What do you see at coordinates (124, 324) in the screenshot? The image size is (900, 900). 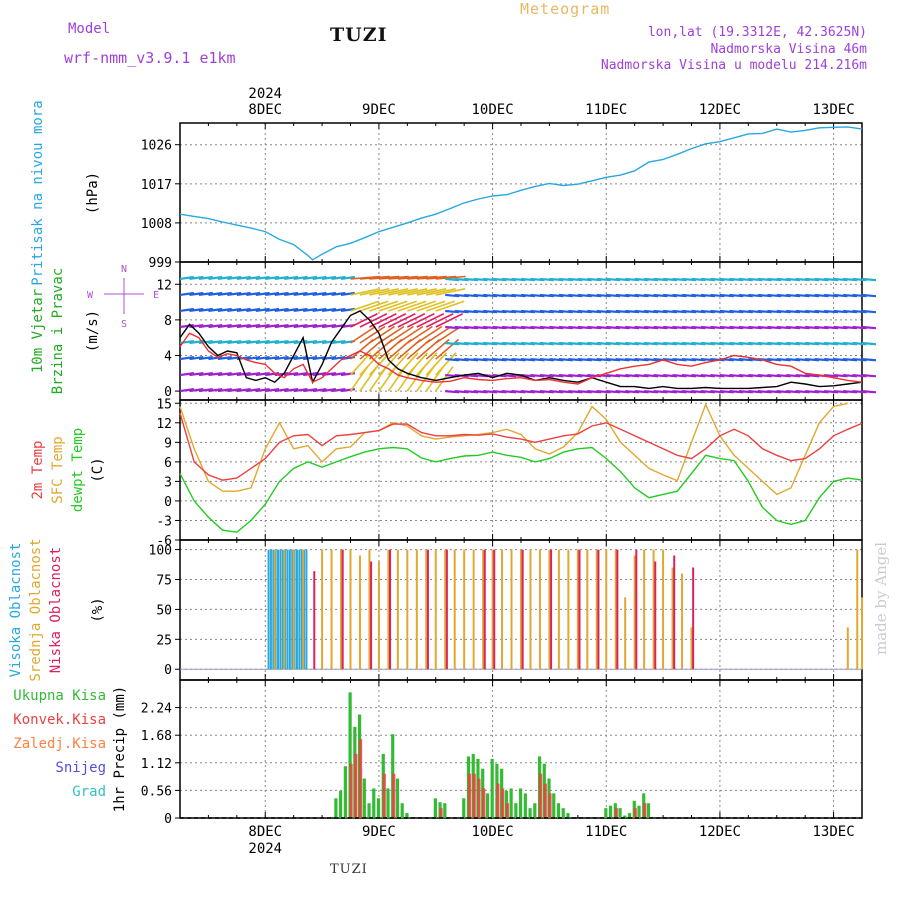 I see `compass-s-label: S` at bounding box center [124, 324].